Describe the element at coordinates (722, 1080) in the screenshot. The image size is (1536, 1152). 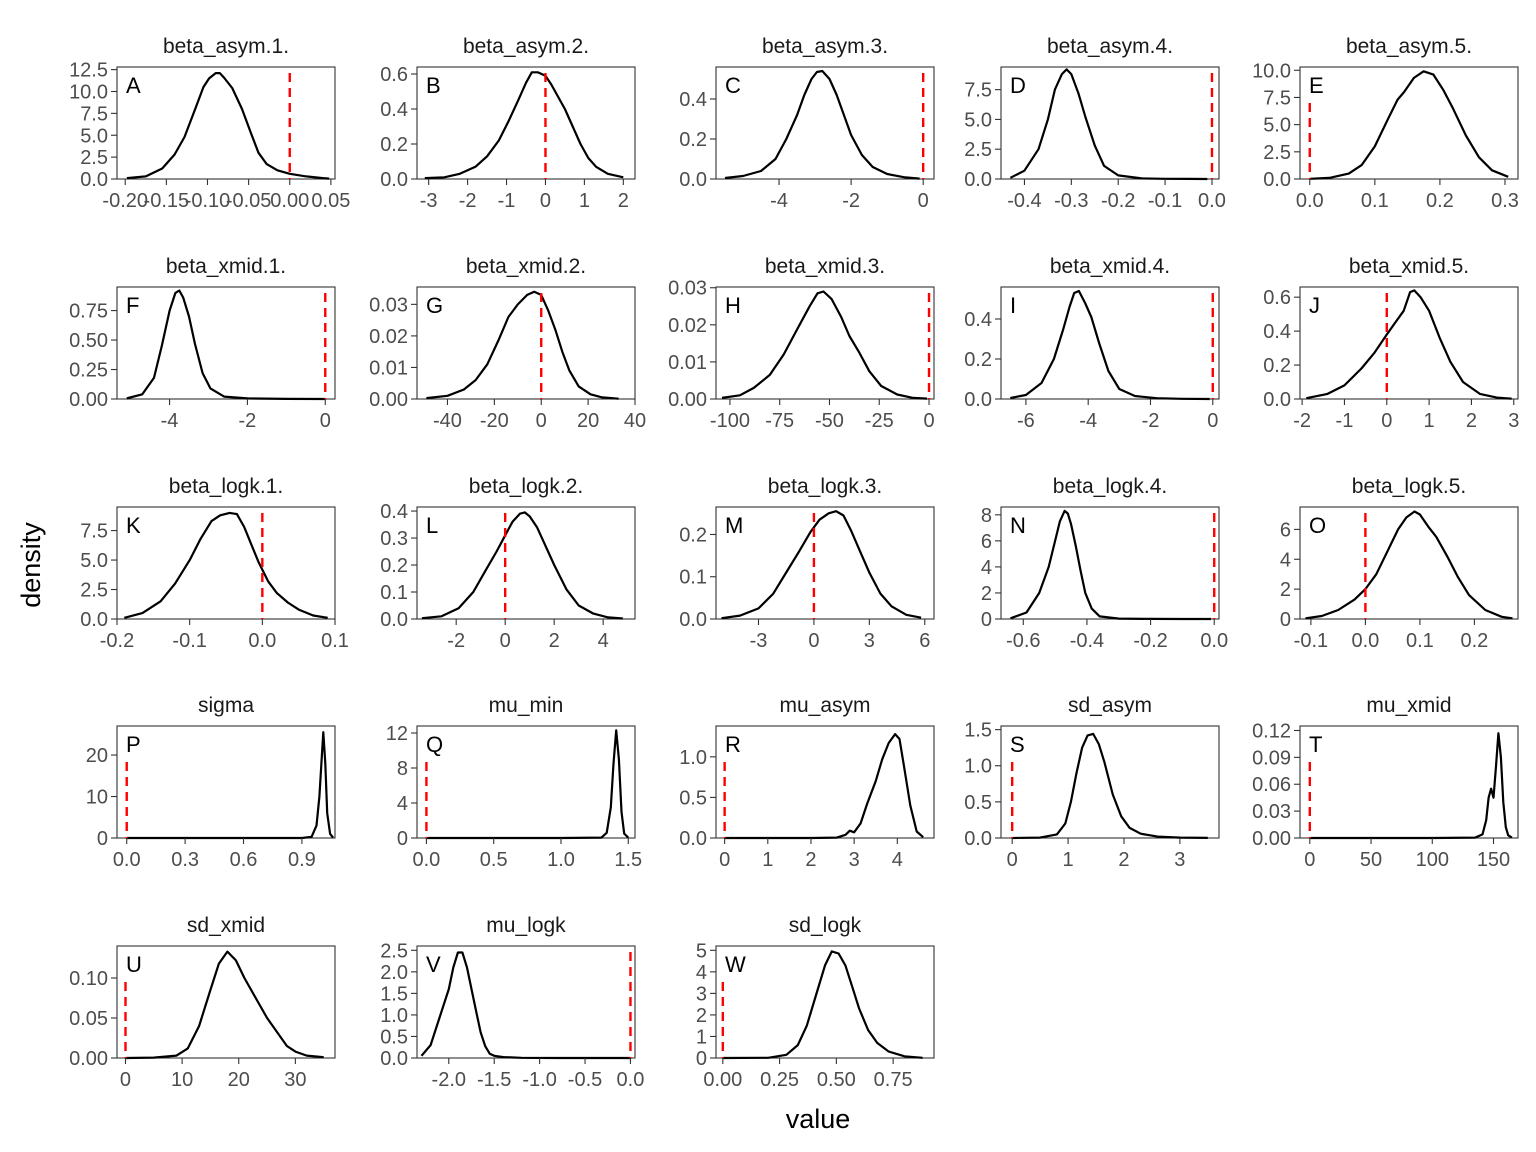
I see `x-tick-label: 0.00` at that location.